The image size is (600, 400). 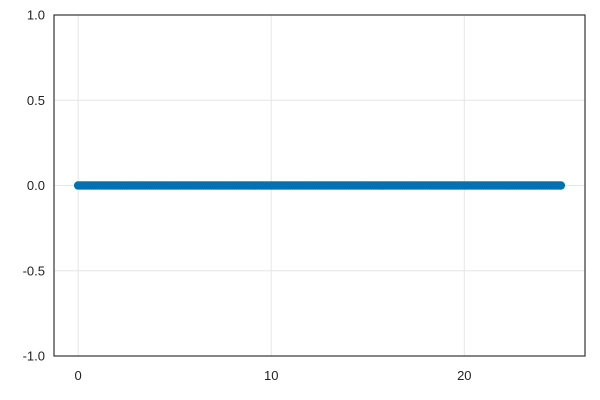 I want to click on x-axis-tick-labels: 0 10 20, so click(x=273, y=375).